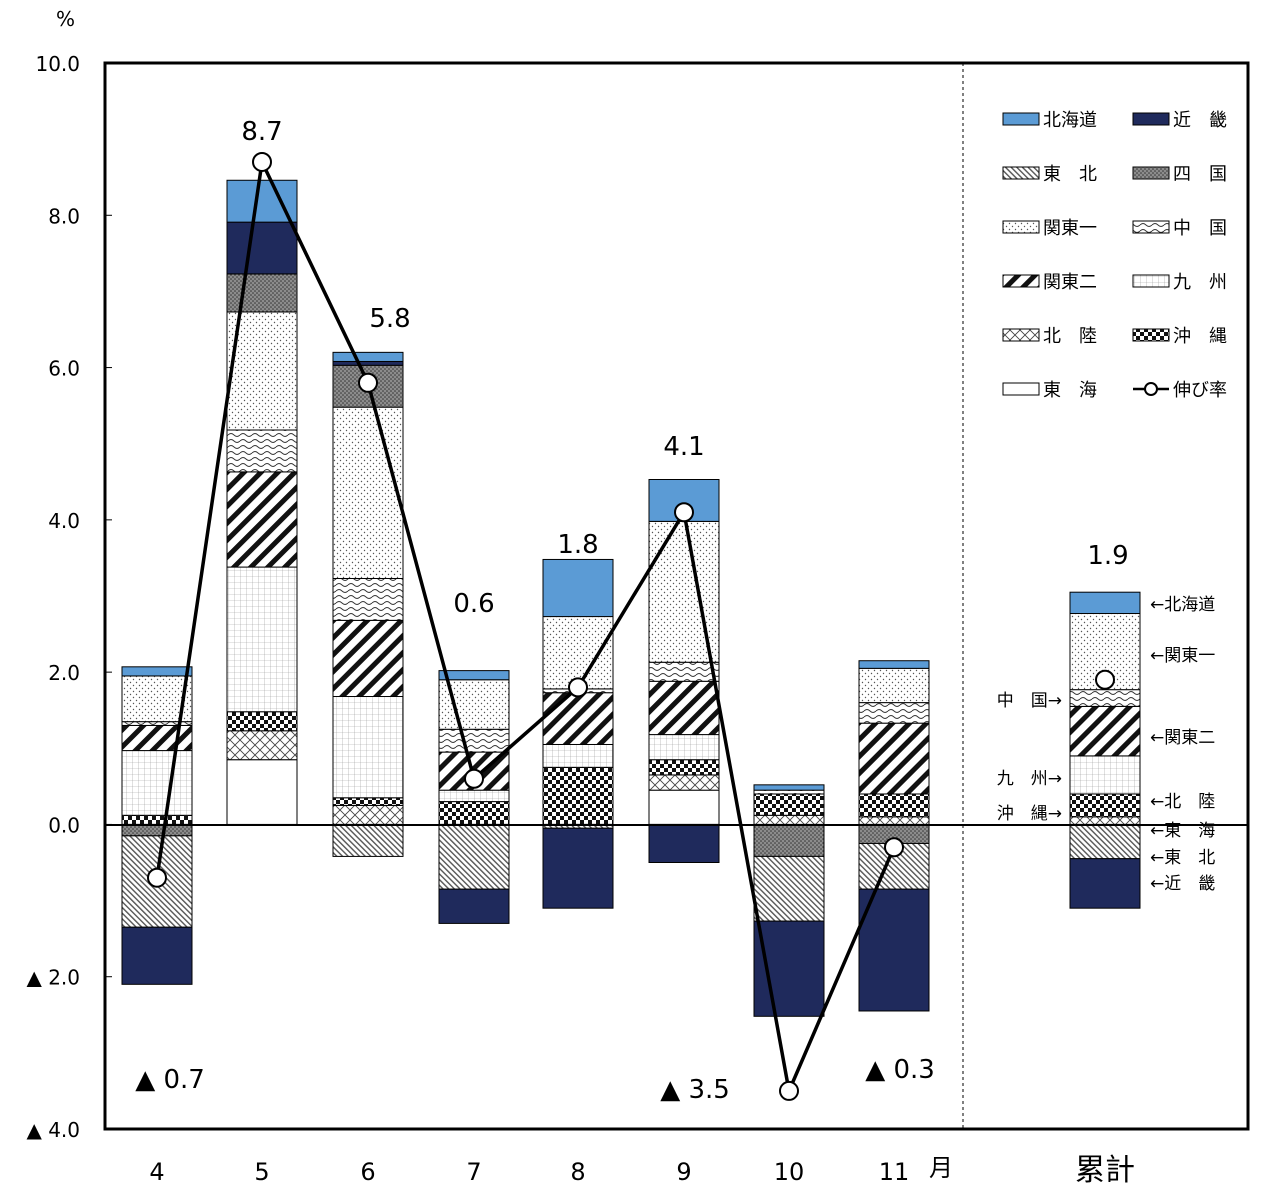  I want to click on legend-label: 関東二, so click(1070, 282).